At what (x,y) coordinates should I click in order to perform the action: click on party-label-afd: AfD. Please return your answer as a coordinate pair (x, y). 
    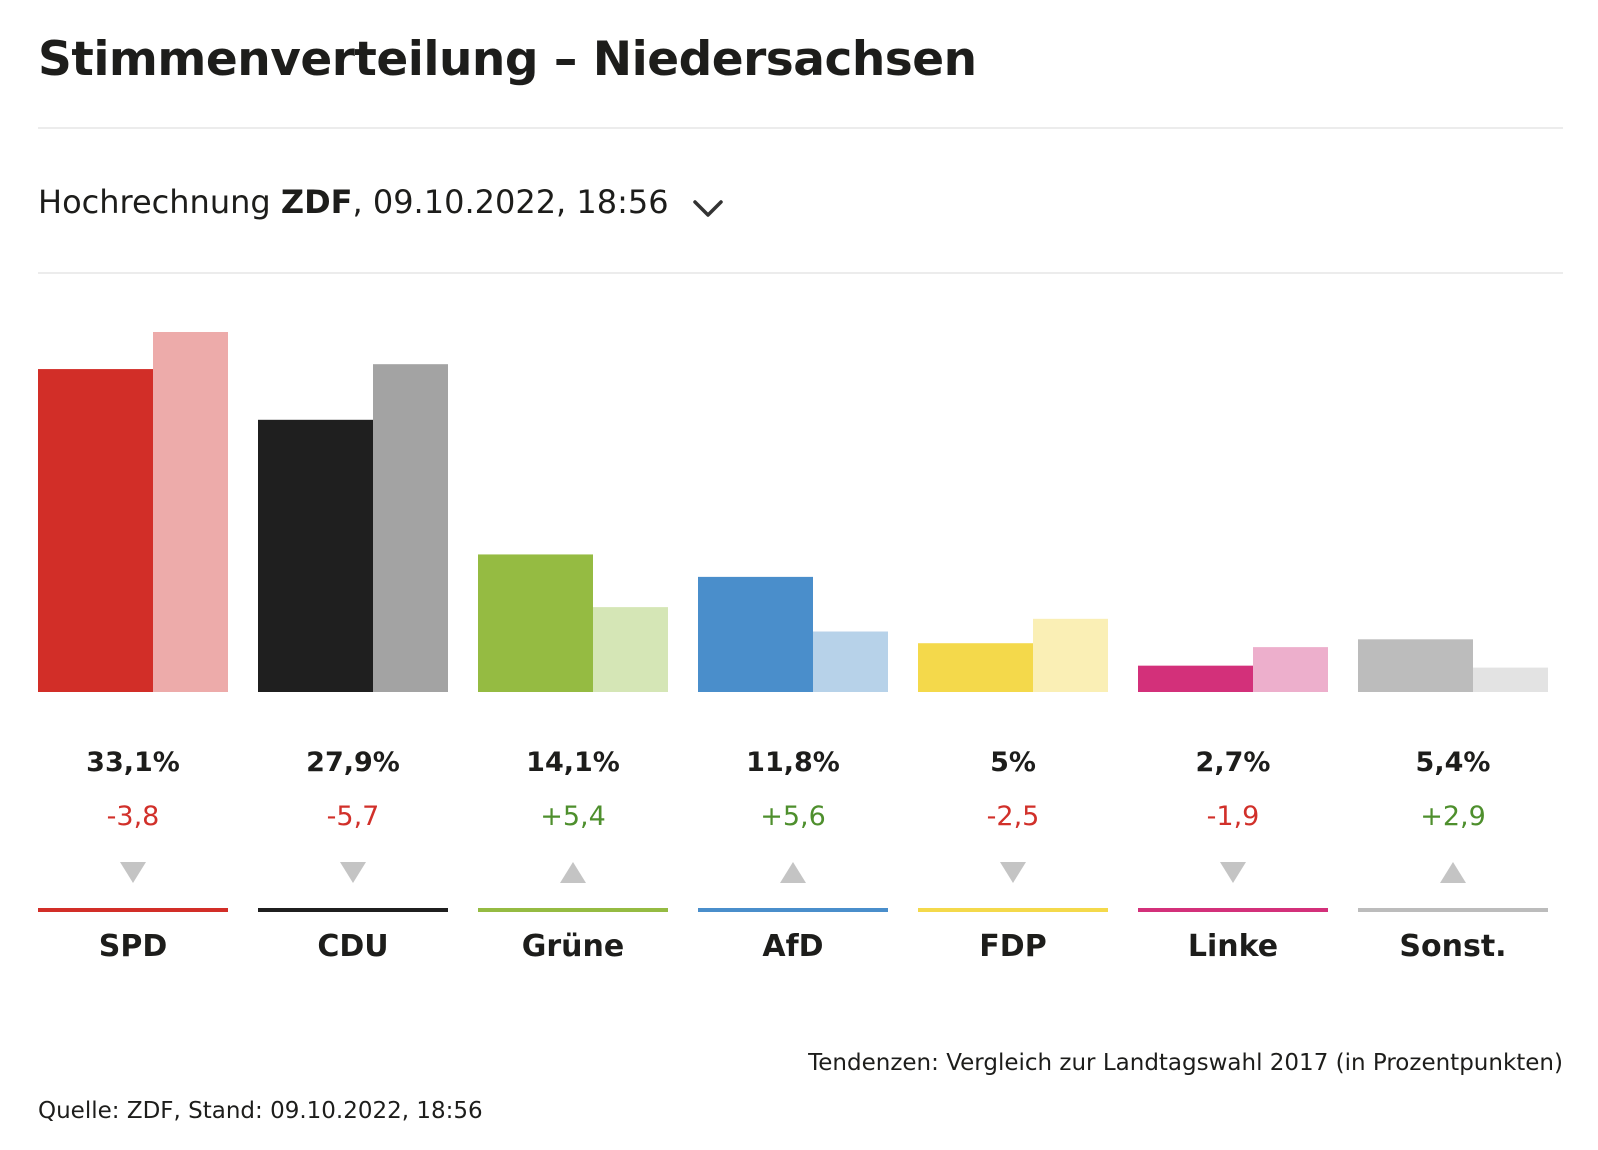
    Looking at the image, I should click on (792, 946).